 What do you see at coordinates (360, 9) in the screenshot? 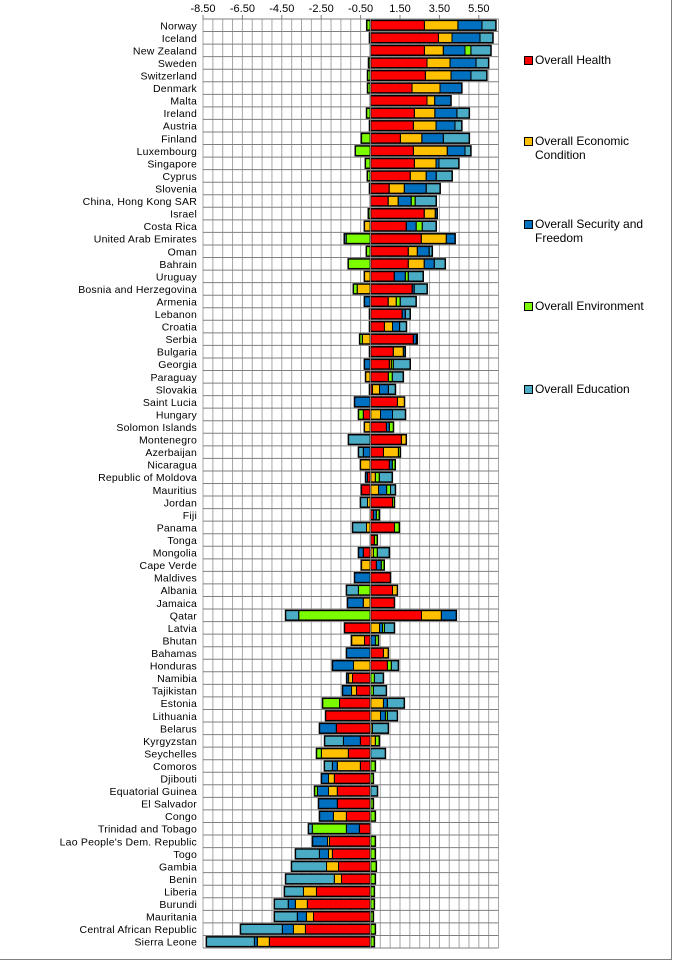
I see `x-tick-label: -0.50` at bounding box center [360, 9].